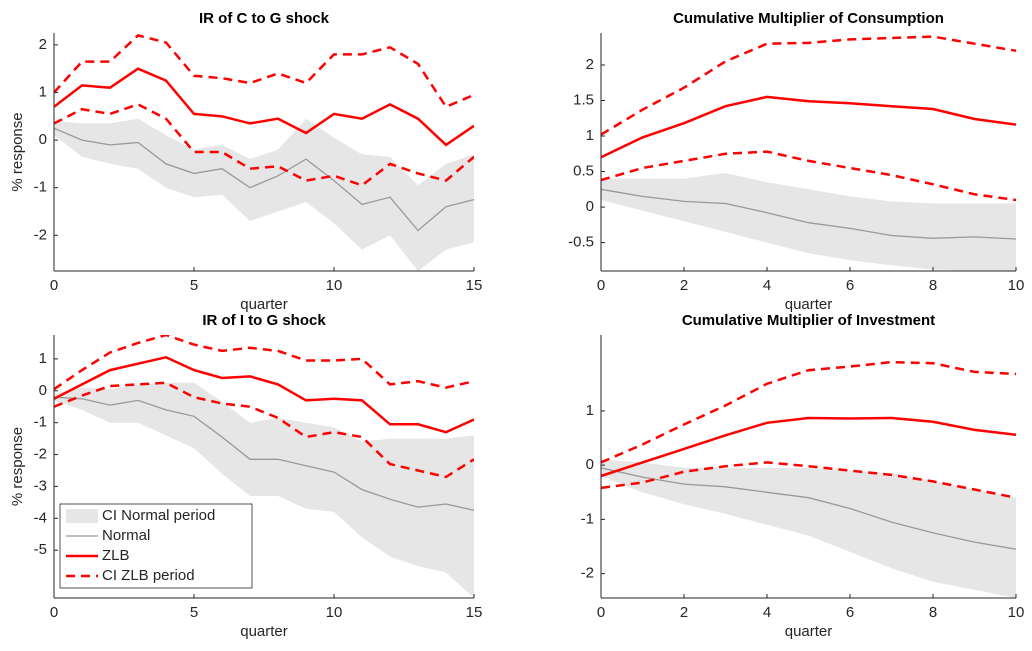 Image resolution: width=1032 pixels, height=651 pixels. What do you see at coordinates (82, 516) in the screenshot?
I see `legend-swatch` at bounding box center [82, 516].